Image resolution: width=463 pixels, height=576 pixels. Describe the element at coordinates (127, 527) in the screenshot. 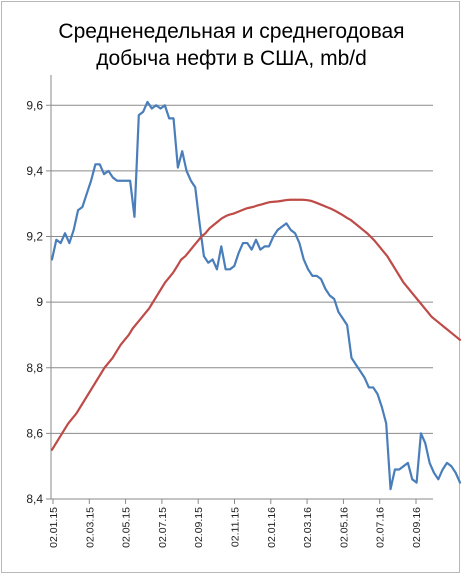

I see `x-tick-label: 02.05.15` at that location.